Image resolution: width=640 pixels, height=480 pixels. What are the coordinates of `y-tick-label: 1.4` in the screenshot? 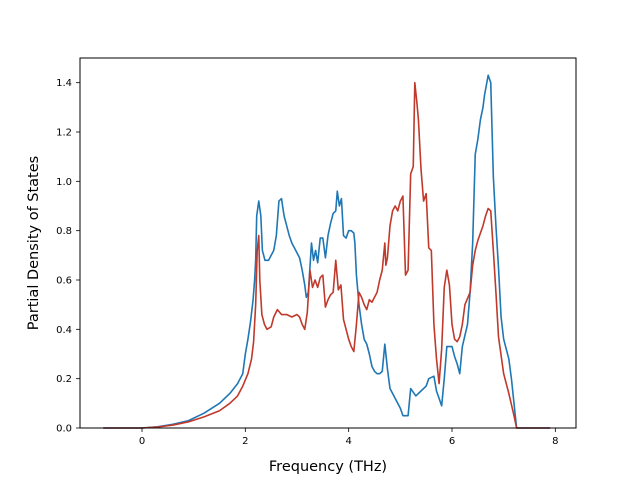 It's located at (64, 83).